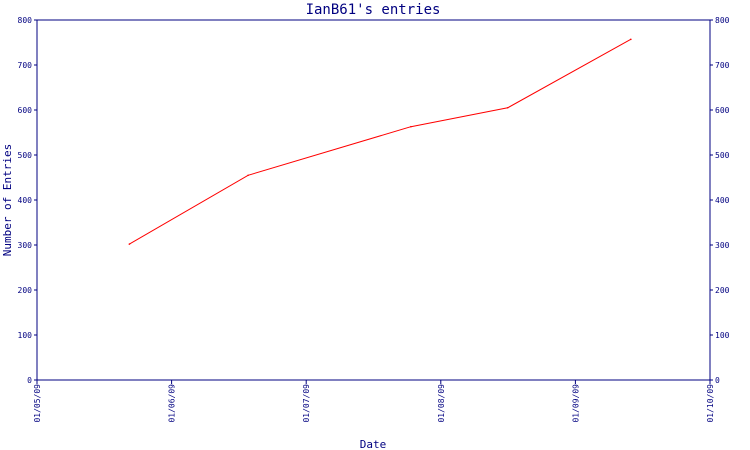 Image resolution: width=750 pixels, height=450 pixels. I want to click on x-tick-label: 01/09/09, so click(575, 403).